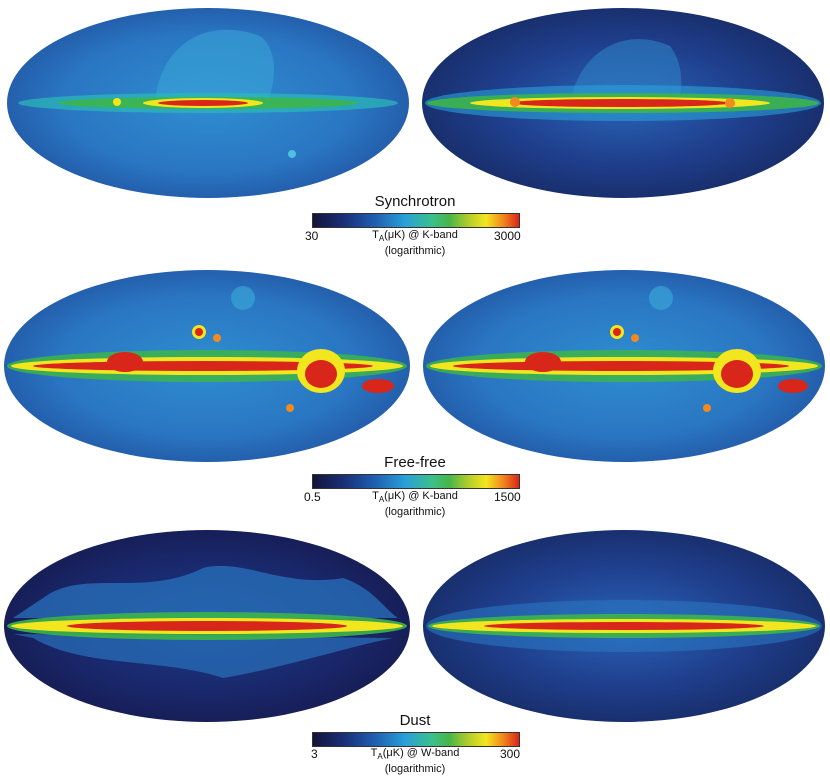 The width and height of the screenshot is (830, 778). Describe the element at coordinates (312, 236) in the screenshot. I see `synchrotron-scale-min: 30` at that location.